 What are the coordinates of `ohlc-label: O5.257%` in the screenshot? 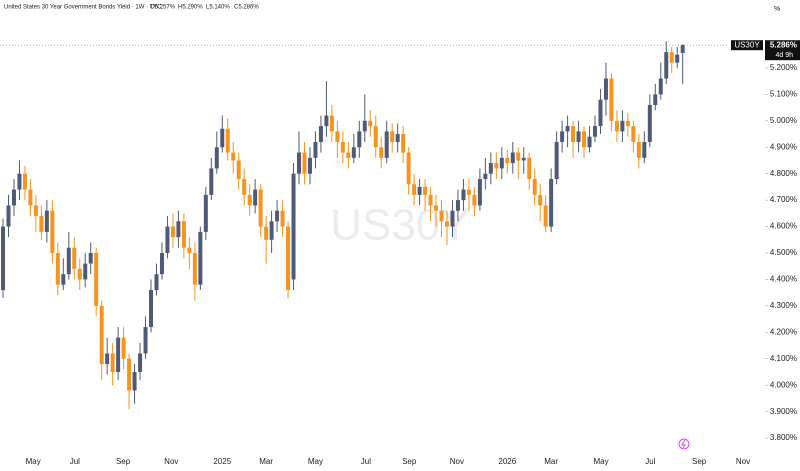 It's located at (163, 8).